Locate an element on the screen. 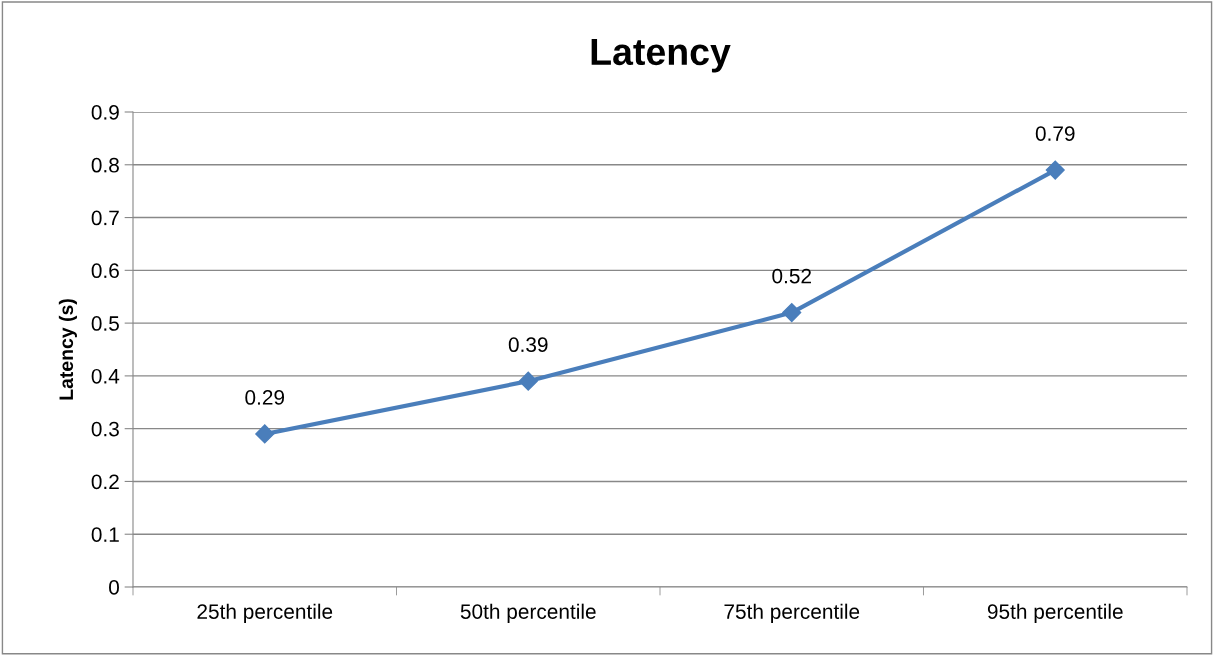 The height and width of the screenshot is (655, 1214). x-tick-label: 50th percentile is located at coordinates (528, 613).